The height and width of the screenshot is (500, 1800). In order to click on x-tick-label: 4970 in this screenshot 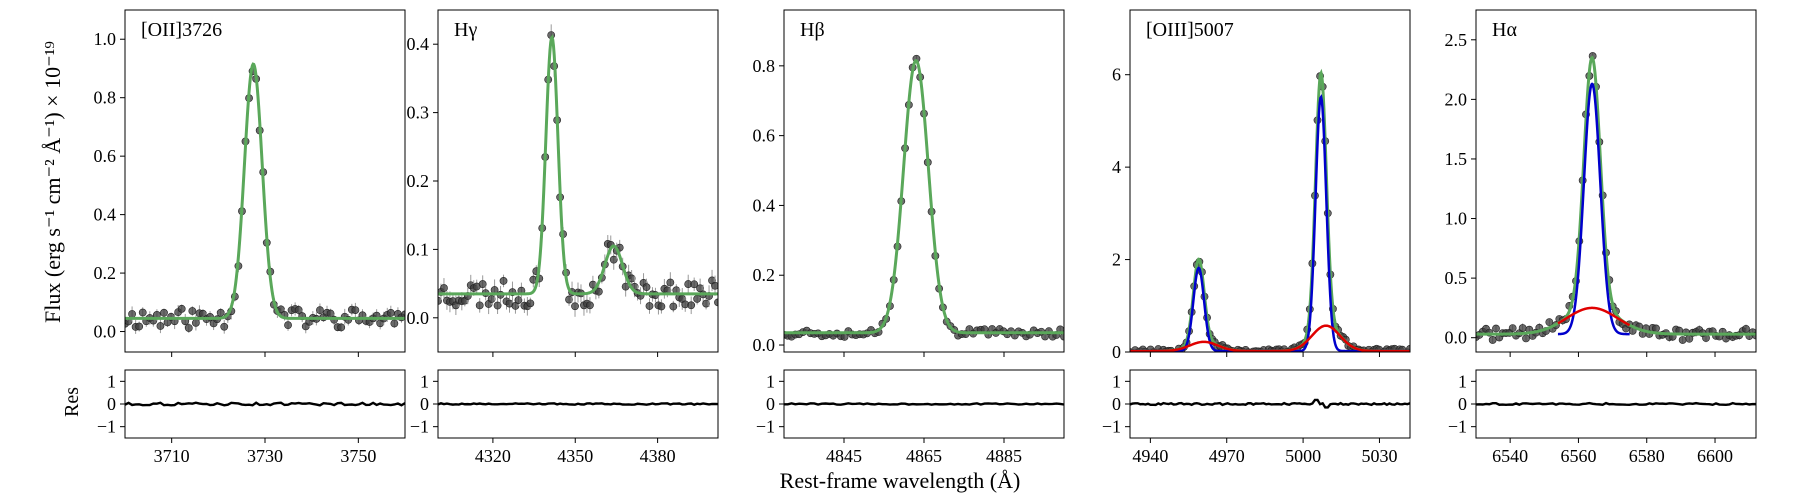, I will do `click(1227, 456)`.